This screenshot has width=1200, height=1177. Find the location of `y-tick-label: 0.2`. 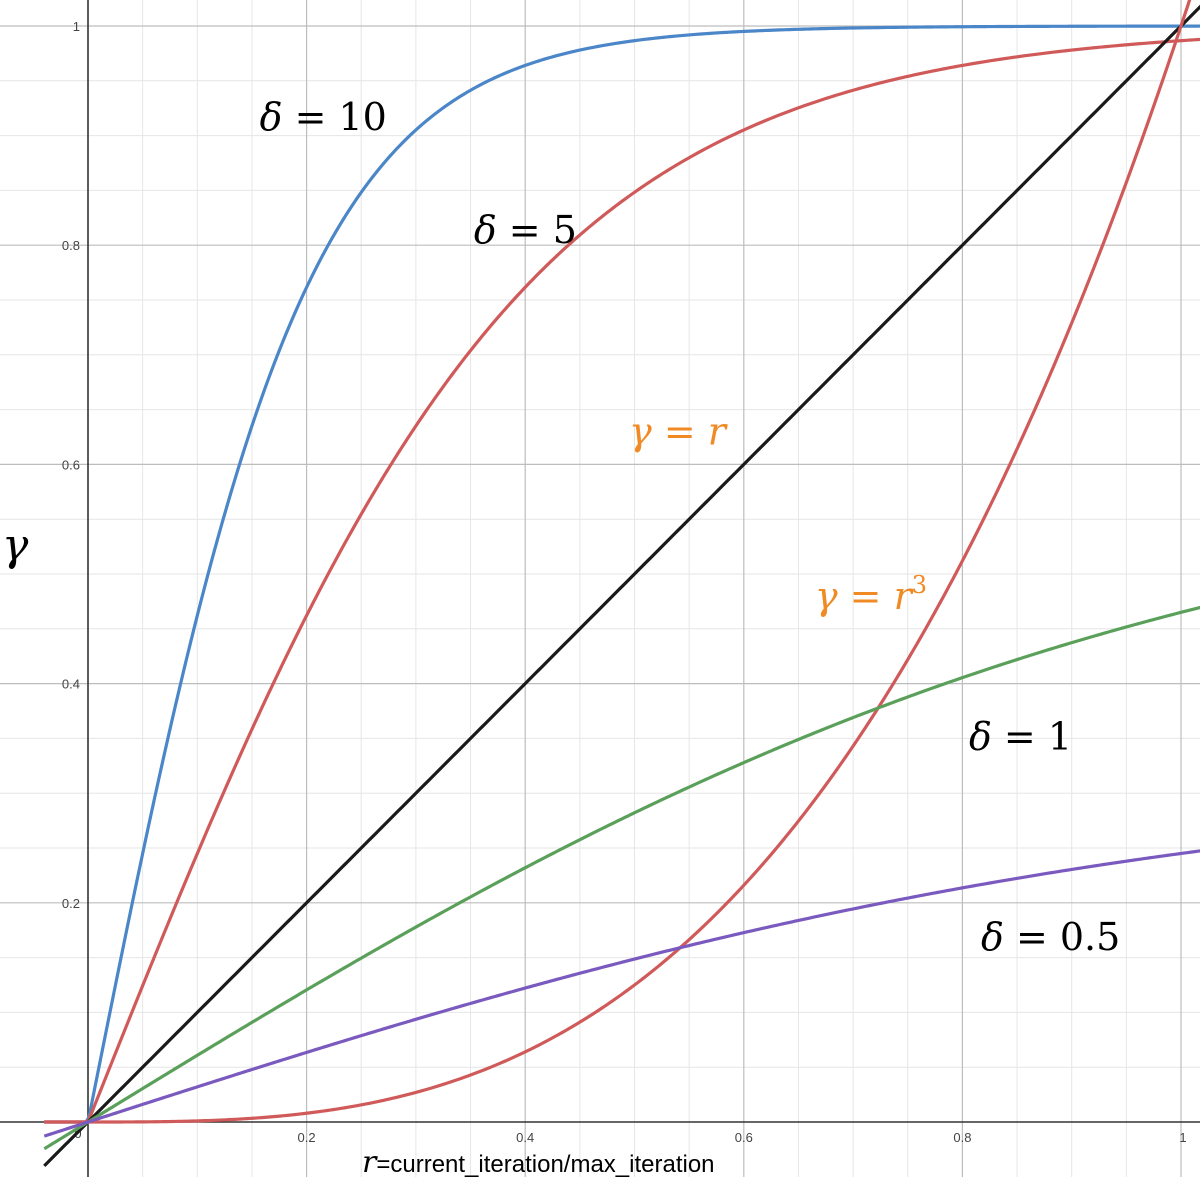

y-tick-label: 0.2 is located at coordinates (71, 903).